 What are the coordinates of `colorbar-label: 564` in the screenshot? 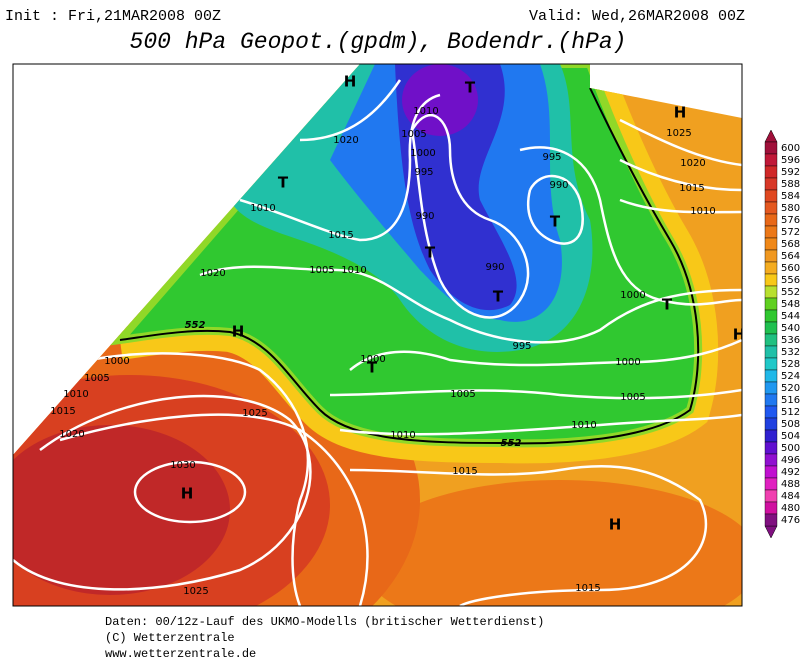 It's located at (790, 256).